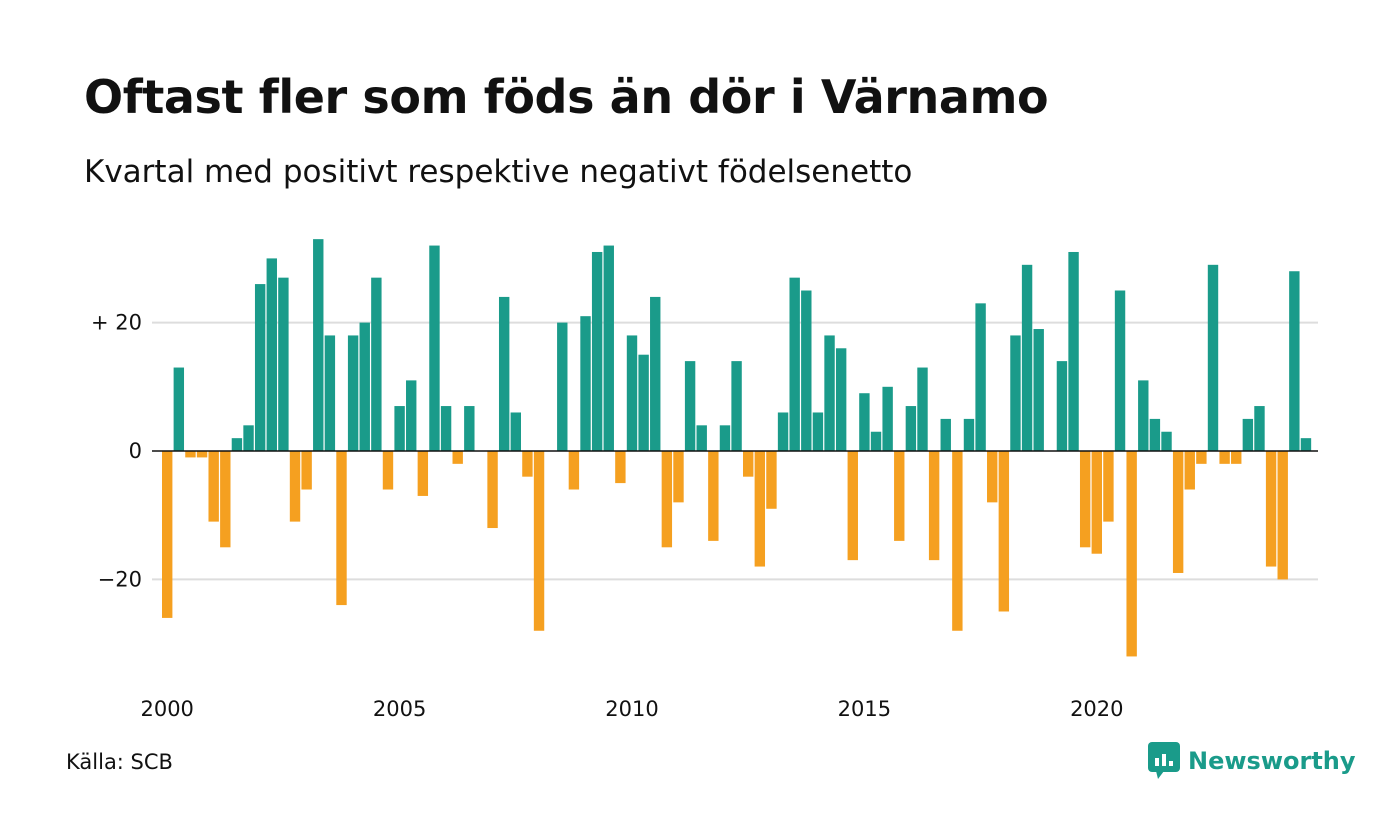  I want to click on source-note: Källa: SCB, so click(119, 762).